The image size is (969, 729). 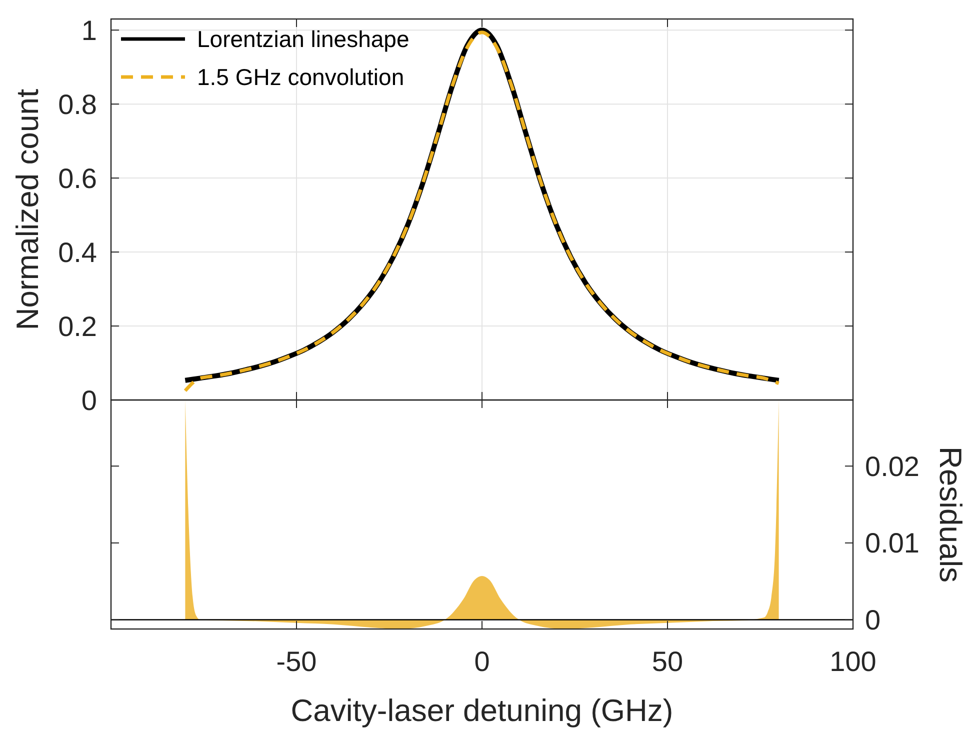 What do you see at coordinates (482, 661) in the screenshot?
I see `x-tick-label: 0` at bounding box center [482, 661].